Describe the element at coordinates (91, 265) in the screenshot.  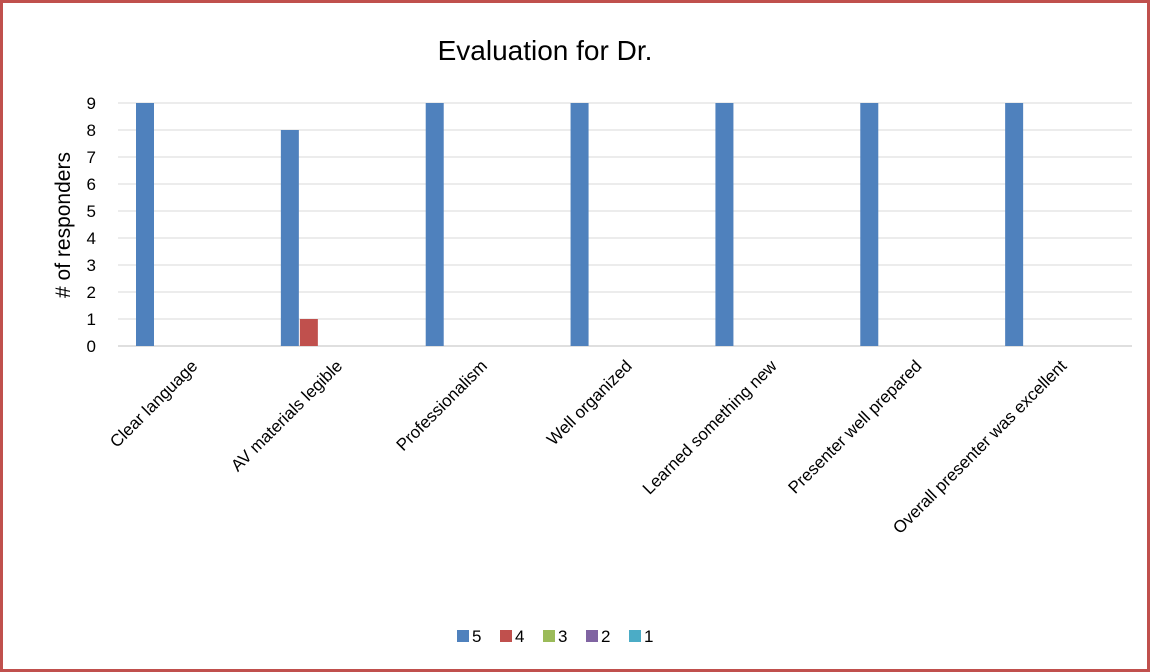
I see `y-tick-label: 3` at that location.